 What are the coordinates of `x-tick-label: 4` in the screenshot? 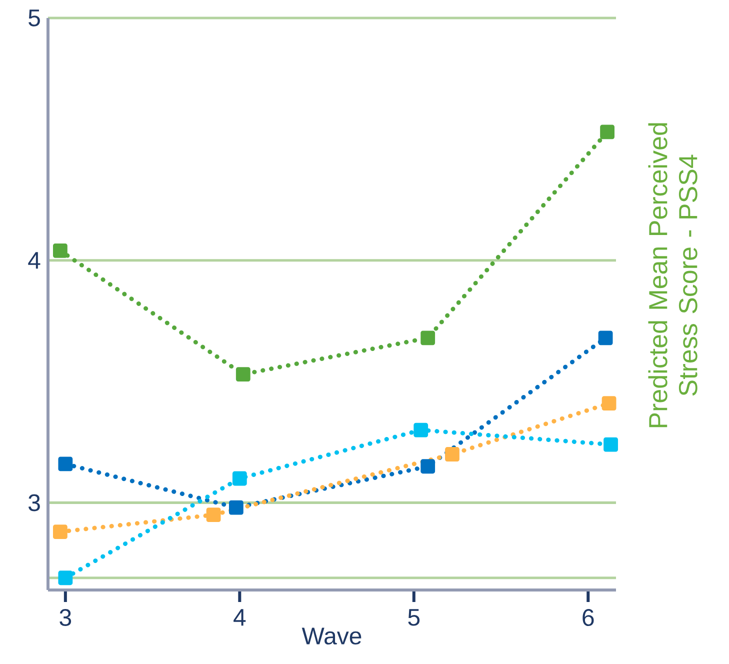 It's located at (240, 617).